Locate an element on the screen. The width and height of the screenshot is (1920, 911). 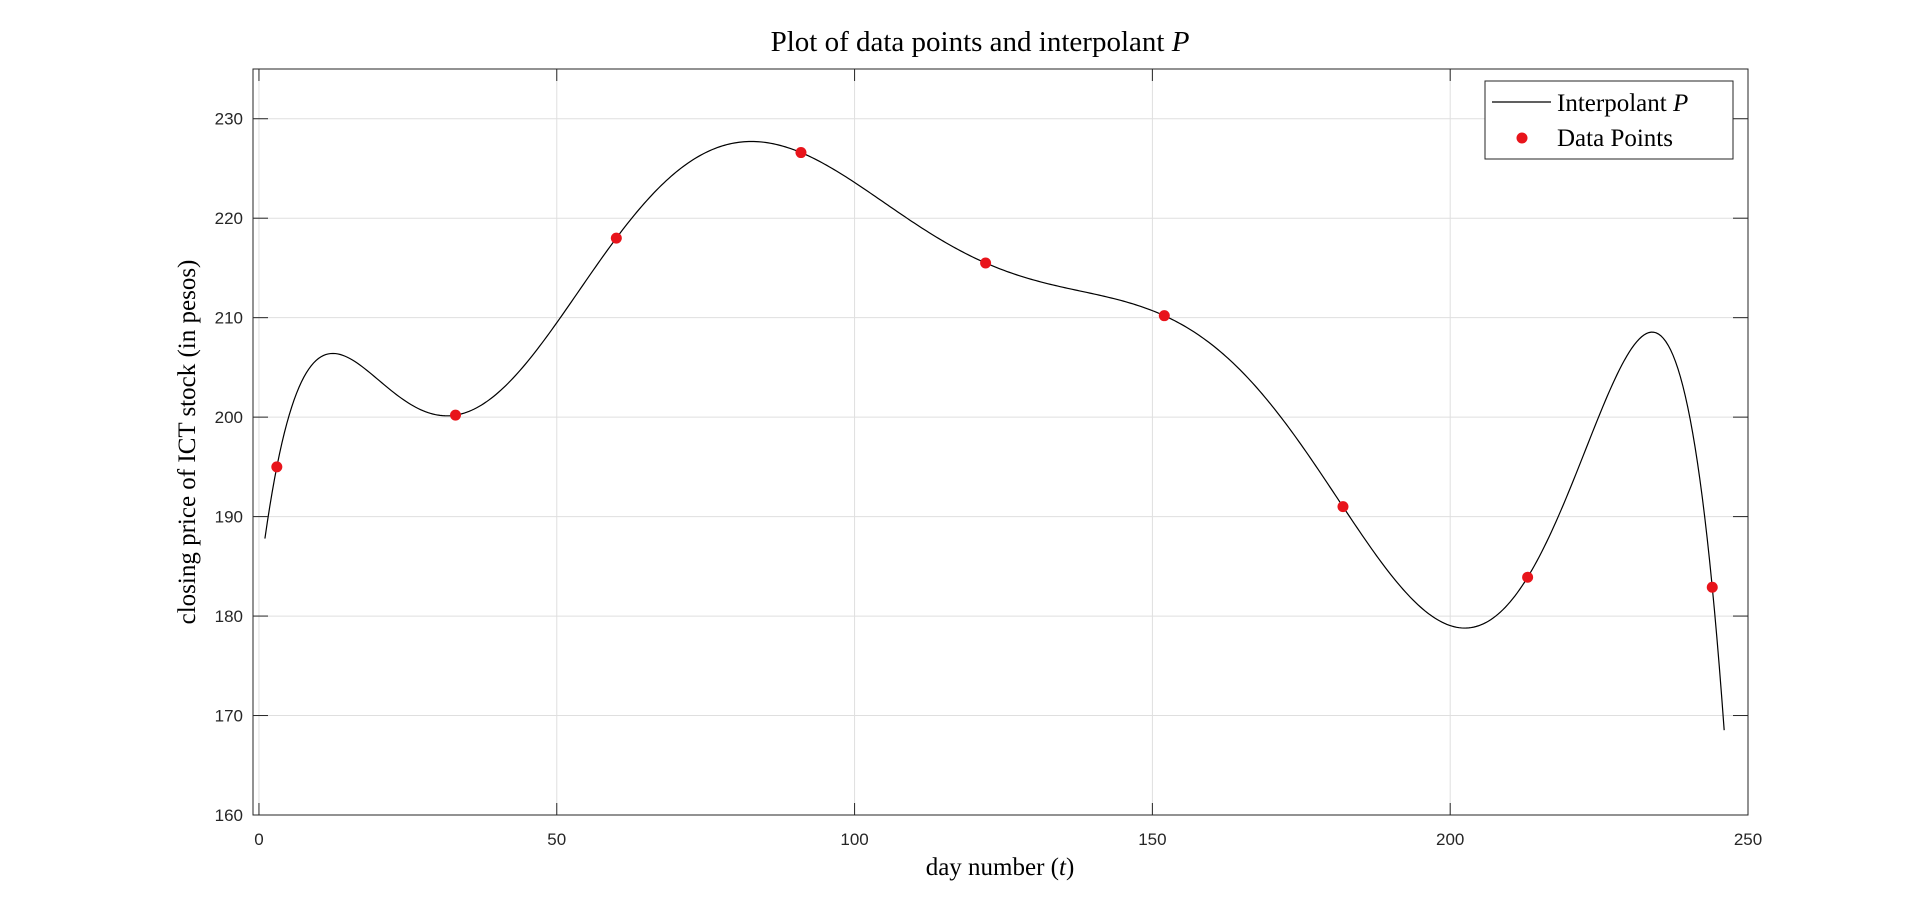
y-tick-label: 210 is located at coordinates (229, 318).